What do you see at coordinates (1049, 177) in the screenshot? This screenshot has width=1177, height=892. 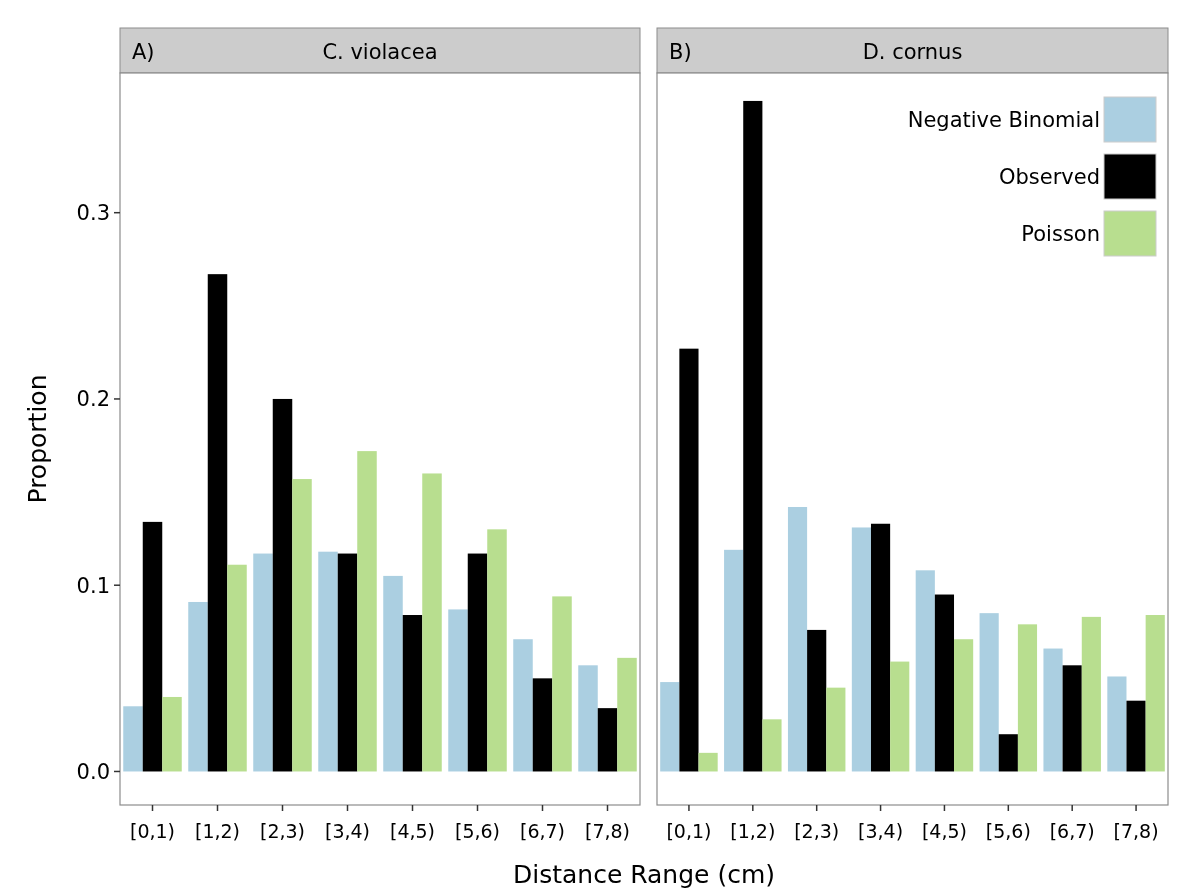 I see `legend-label: Observed` at bounding box center [1049, 177].